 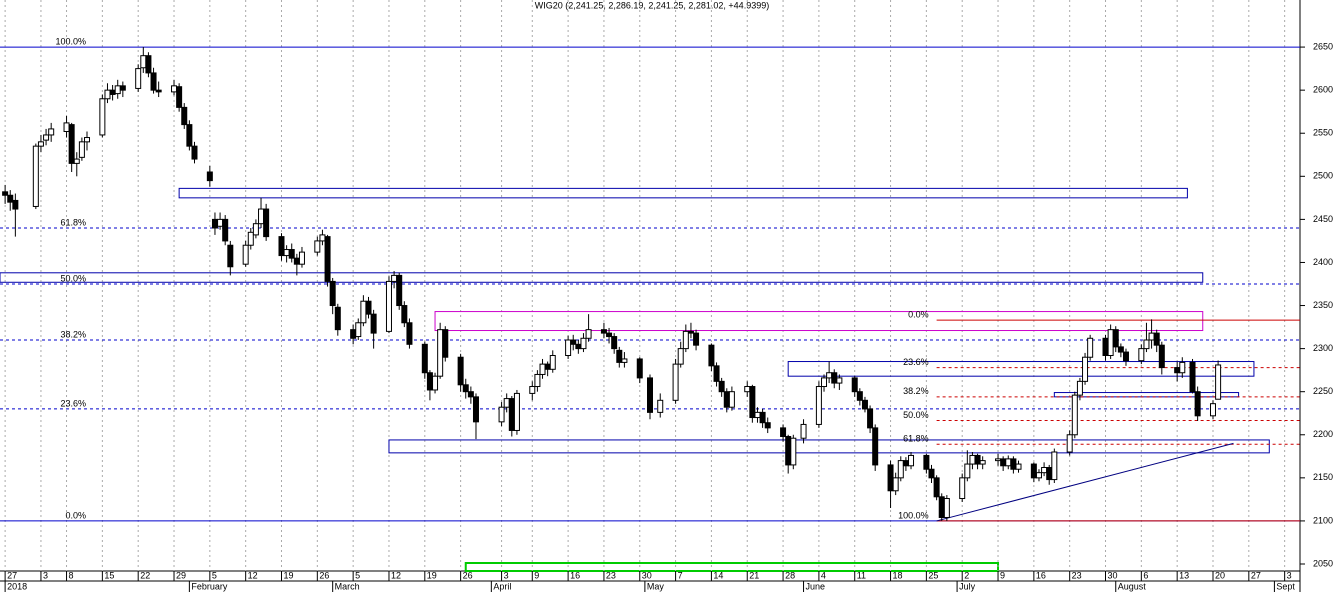 I want to click on y-tick-label: 2400, so click(x=1323, y=262).